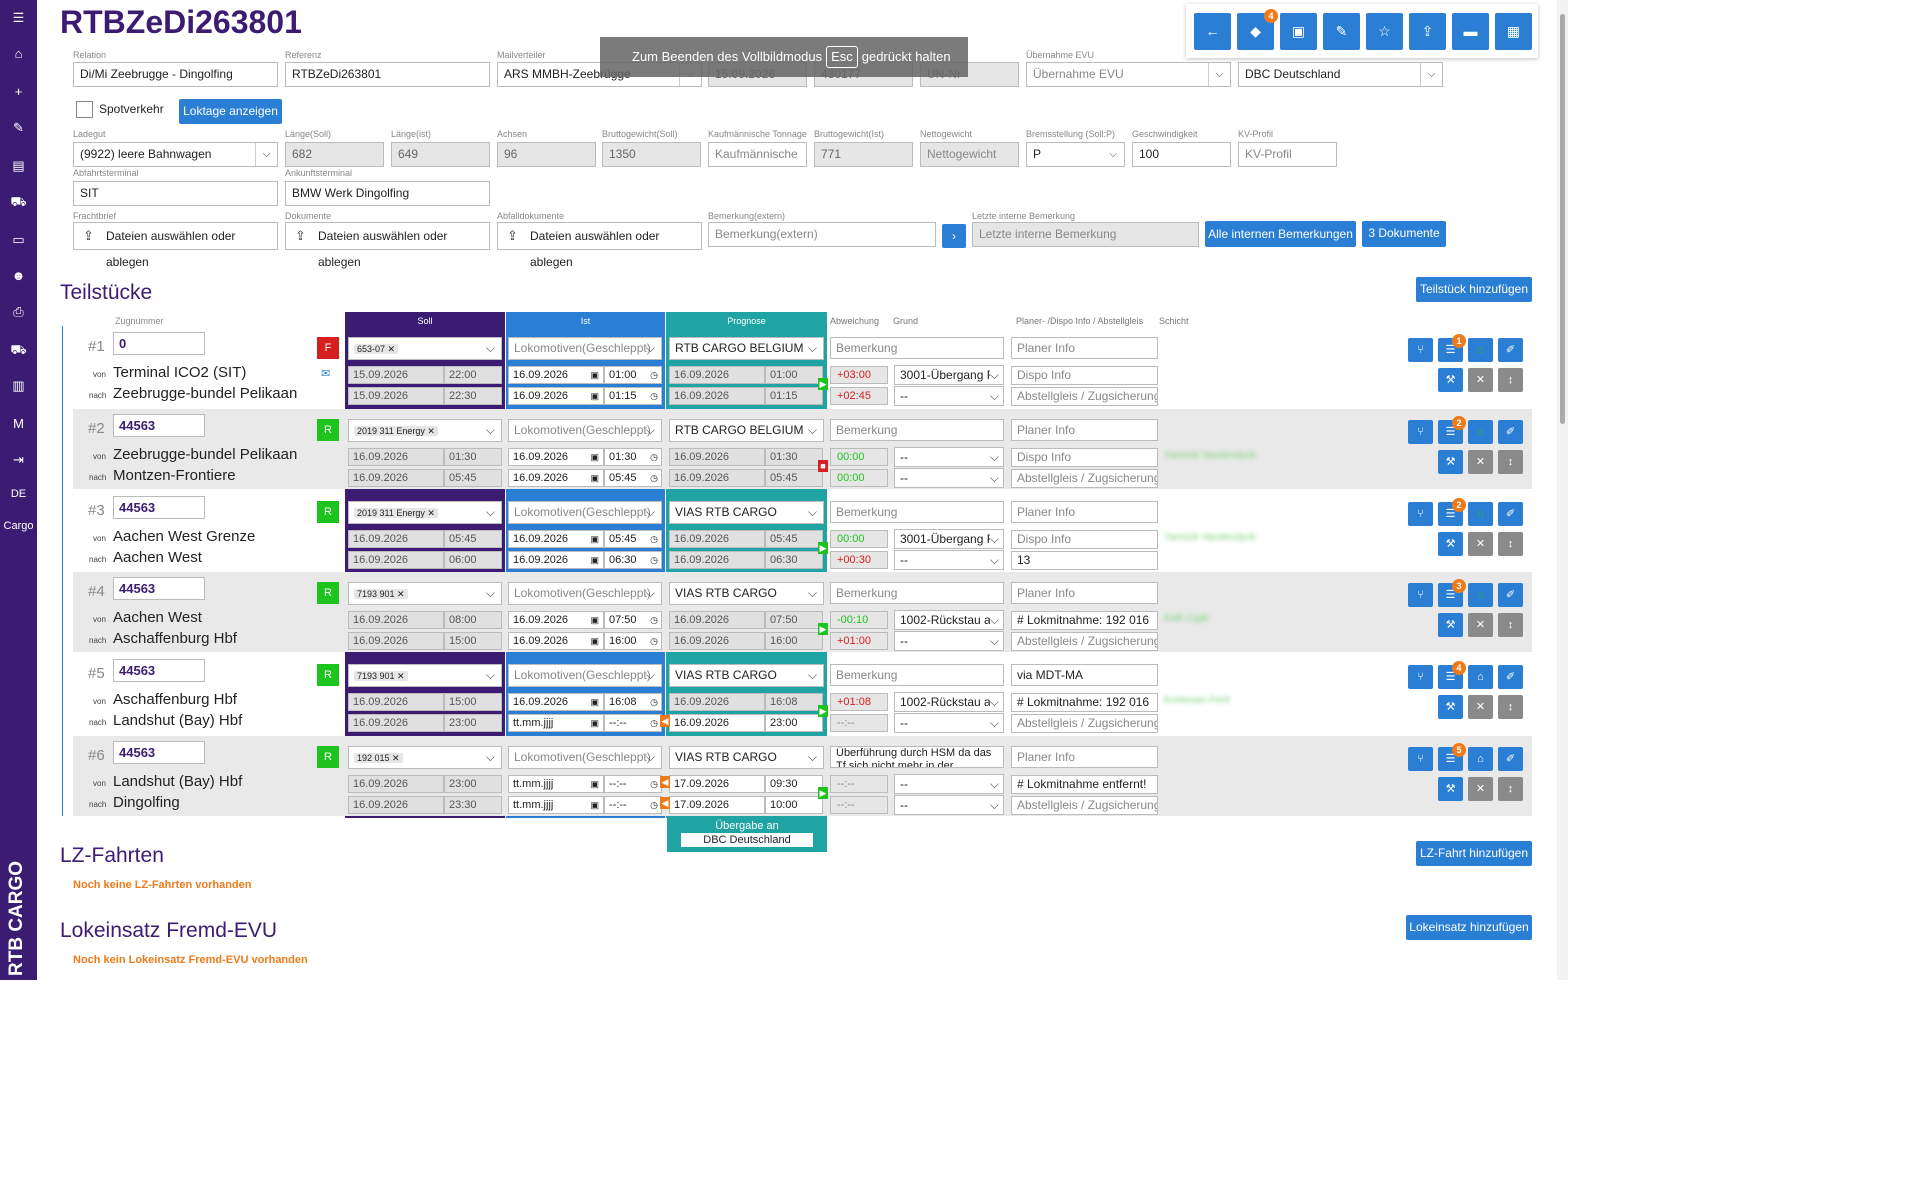 The height and width of the screenshot is (1200, 1920). I want to click on pencil-icon: ✎, so click(18, 127).